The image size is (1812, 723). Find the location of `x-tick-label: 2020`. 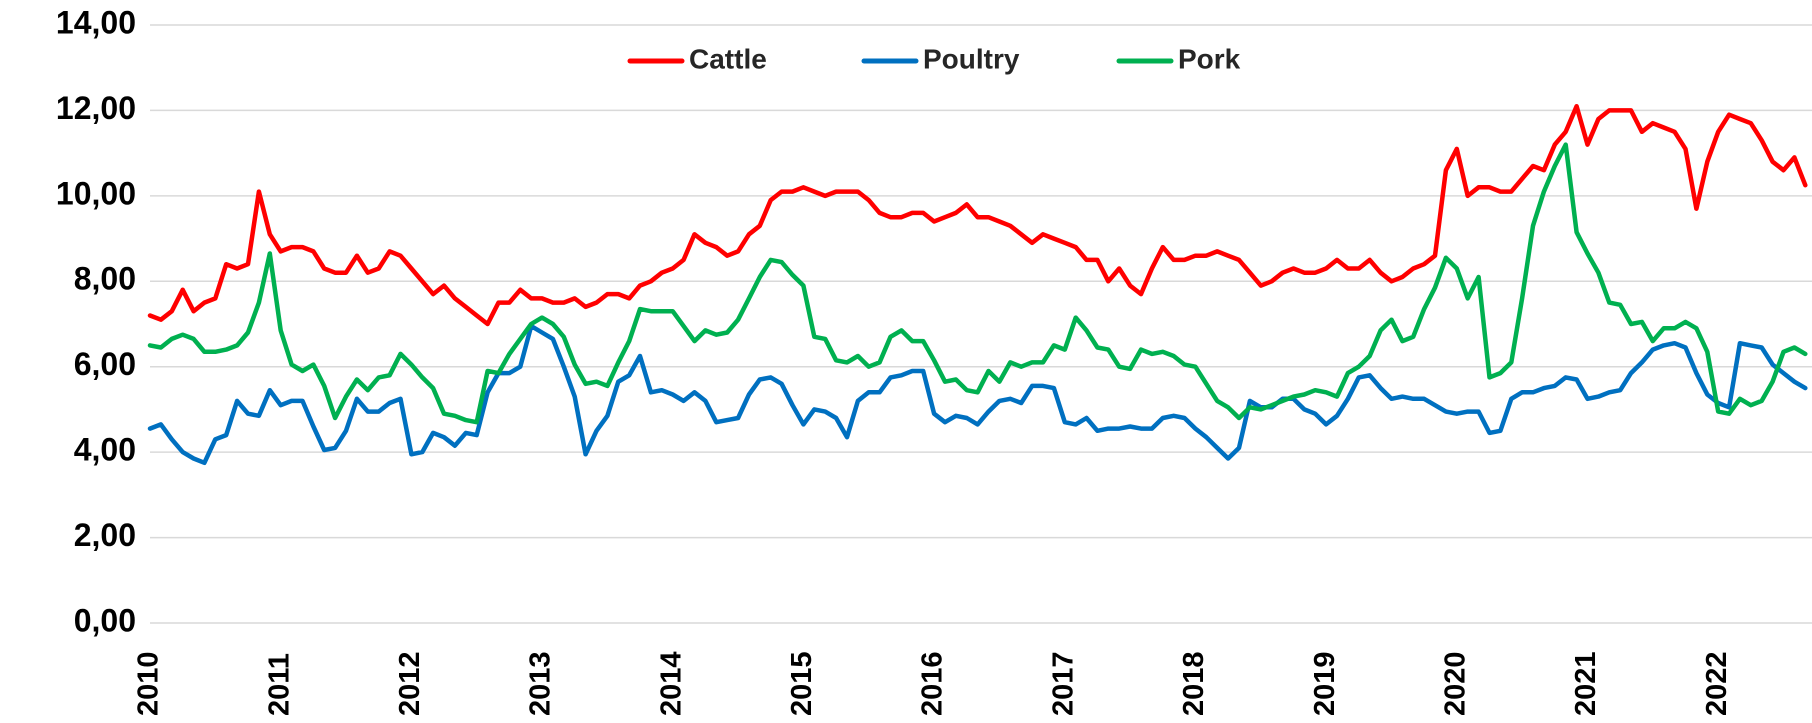

x-tick-label: 2020 is located at coordinates (1455, 683).